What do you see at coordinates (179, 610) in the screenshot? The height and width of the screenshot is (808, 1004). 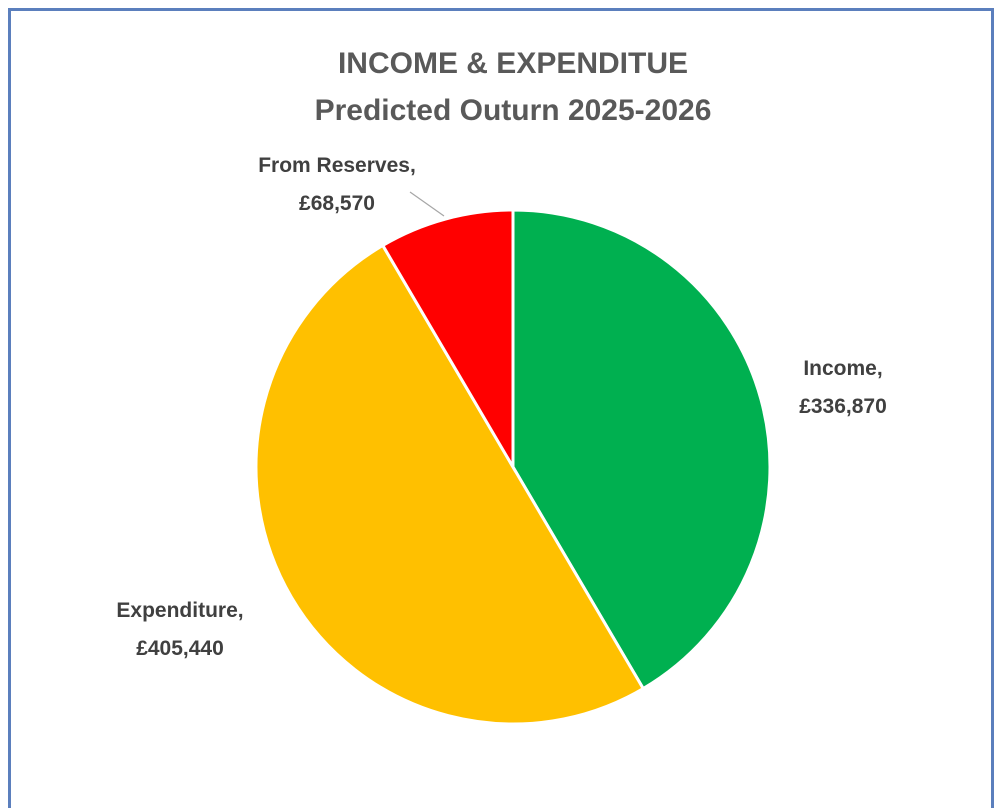 I see `data-label-name: Expenditure,` at bounding box center [179, 610].